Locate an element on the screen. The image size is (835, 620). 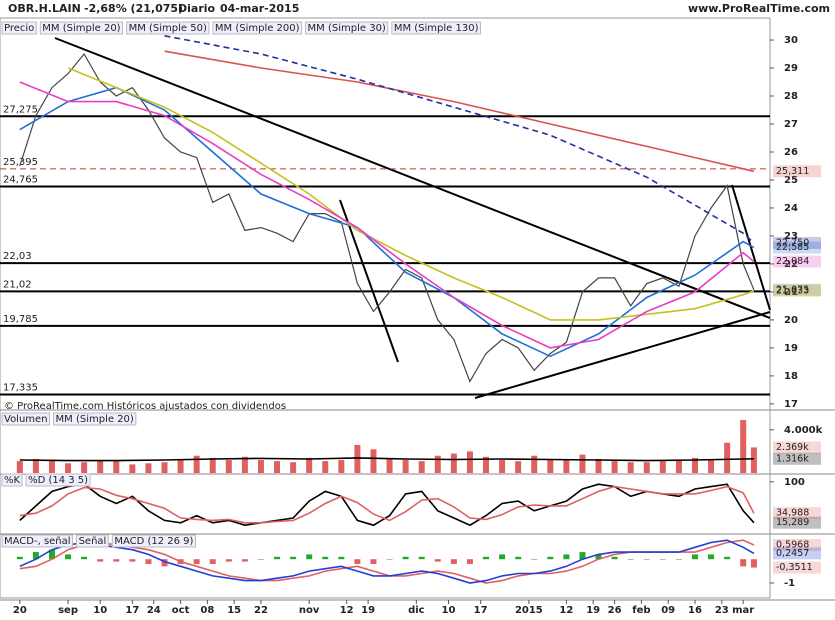
x-tick-label: mar is located at coordinates (743, 610).